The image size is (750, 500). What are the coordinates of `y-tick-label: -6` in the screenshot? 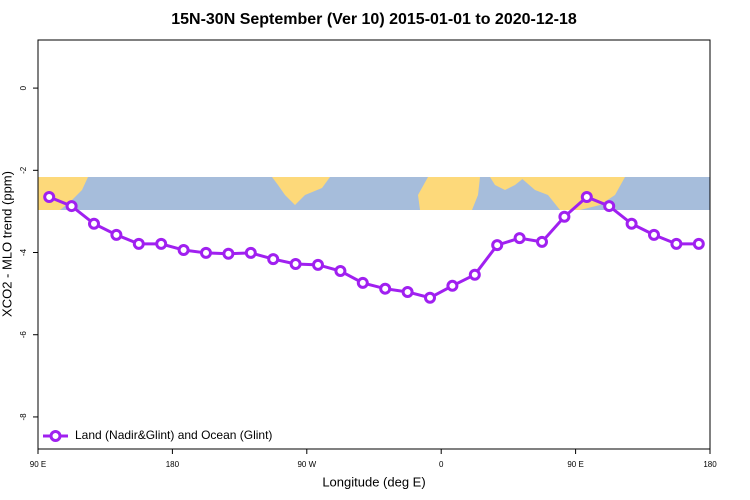 It's located at (23, 335).